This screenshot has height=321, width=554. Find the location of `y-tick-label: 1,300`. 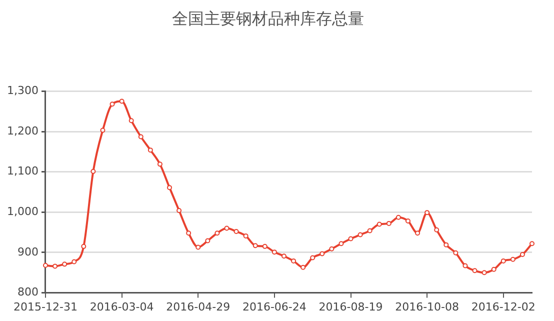

y-tick-label: 1,300 is located at coordinates (22, 91).